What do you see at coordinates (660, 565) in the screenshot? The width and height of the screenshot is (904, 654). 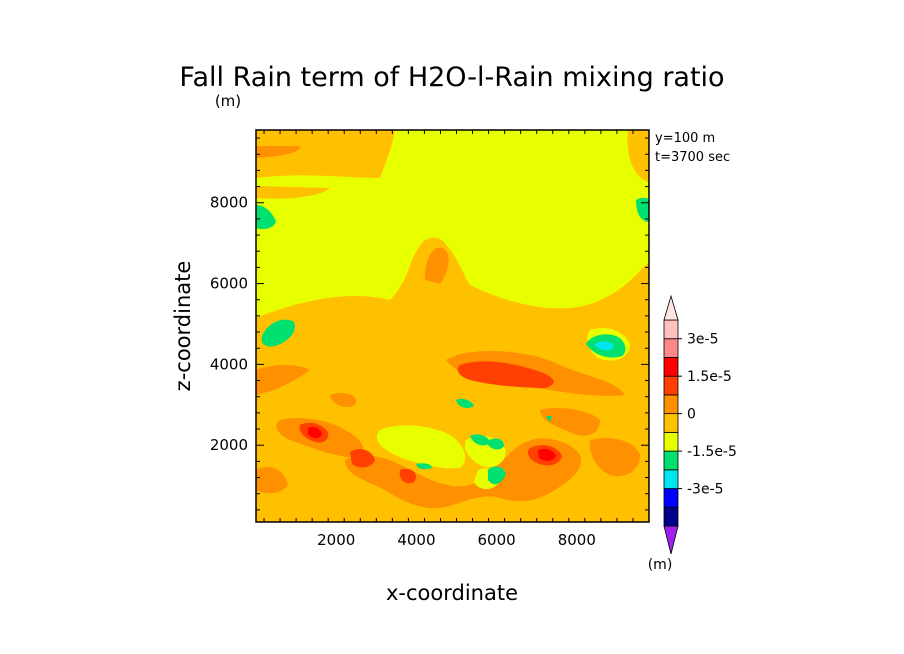 I see `colorbar-unit: (m)` at bounding box center [660, 565].